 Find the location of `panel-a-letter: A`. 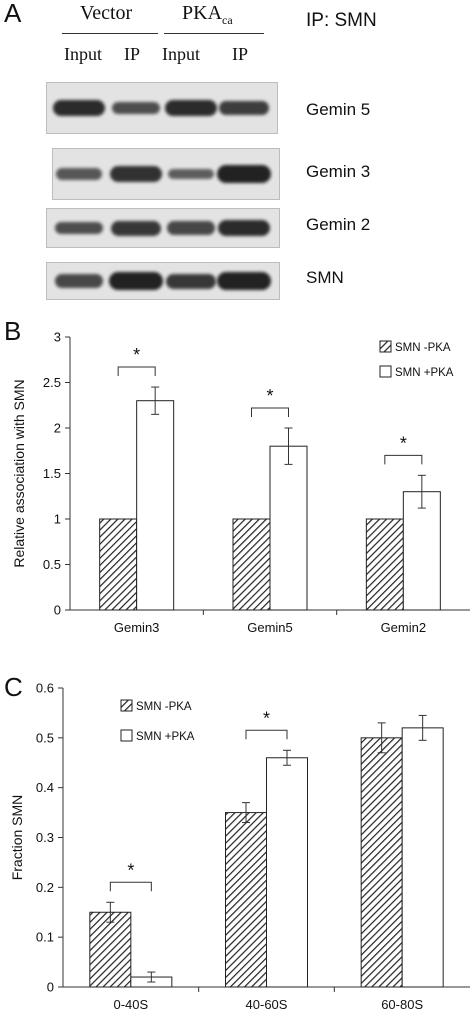

panel-a-letter: A is located at coordinates (13, 14).